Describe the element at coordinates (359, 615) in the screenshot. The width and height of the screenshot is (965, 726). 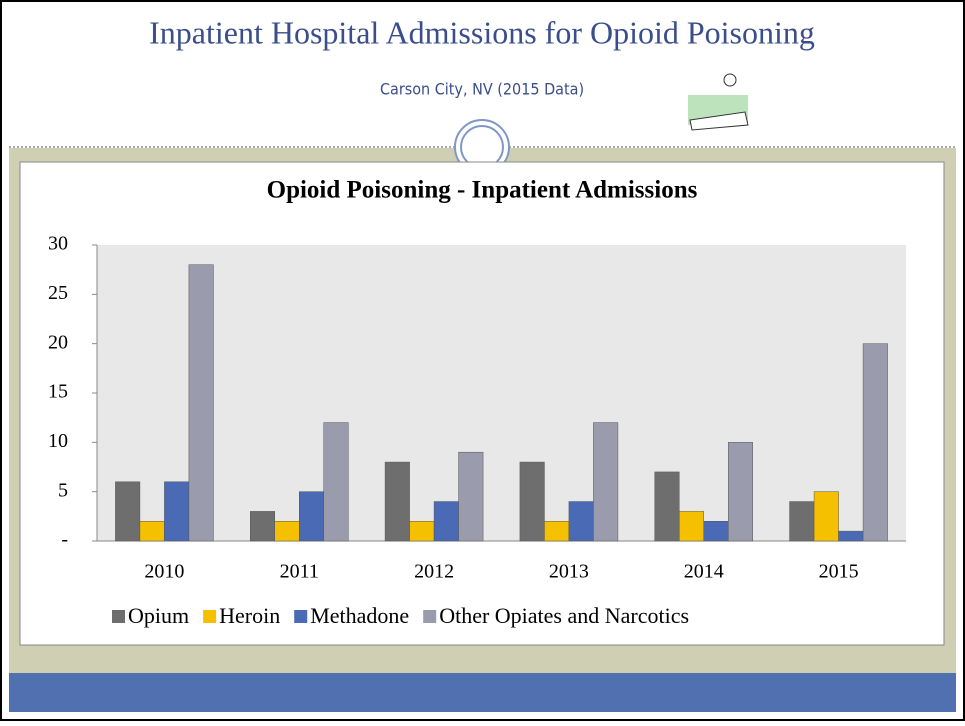
I see `legend-label: Methadone` at that location.